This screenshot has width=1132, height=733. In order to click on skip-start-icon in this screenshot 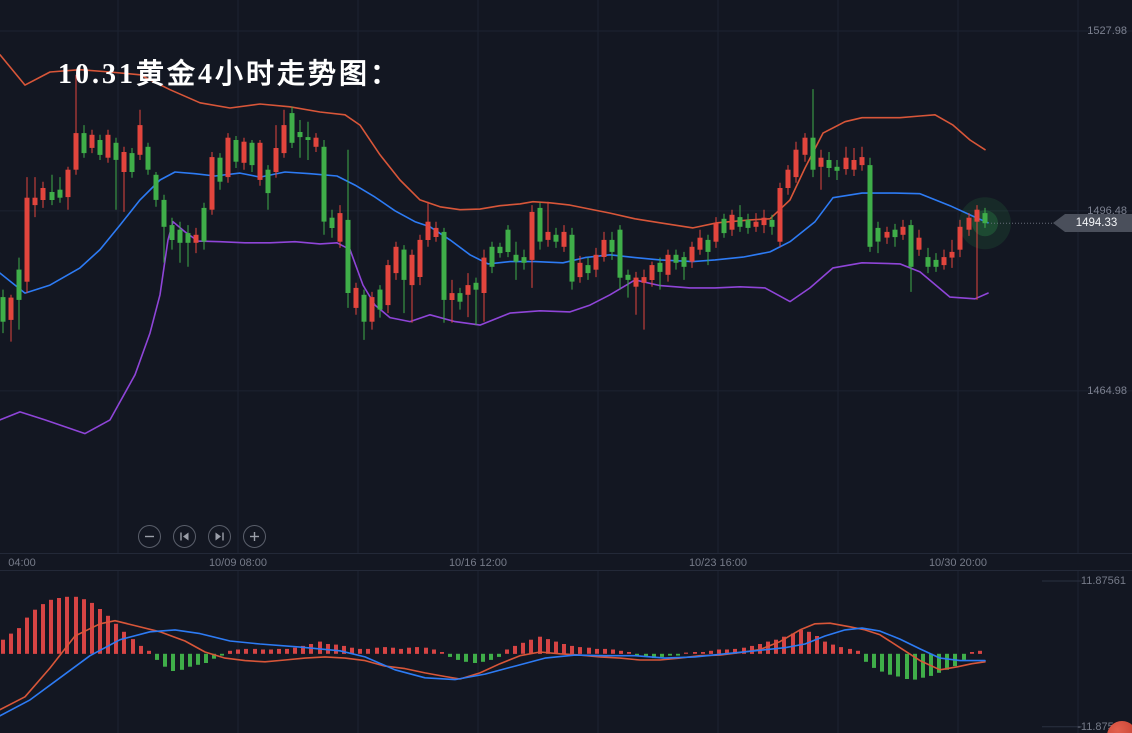, I will do `click(184, 536)`.